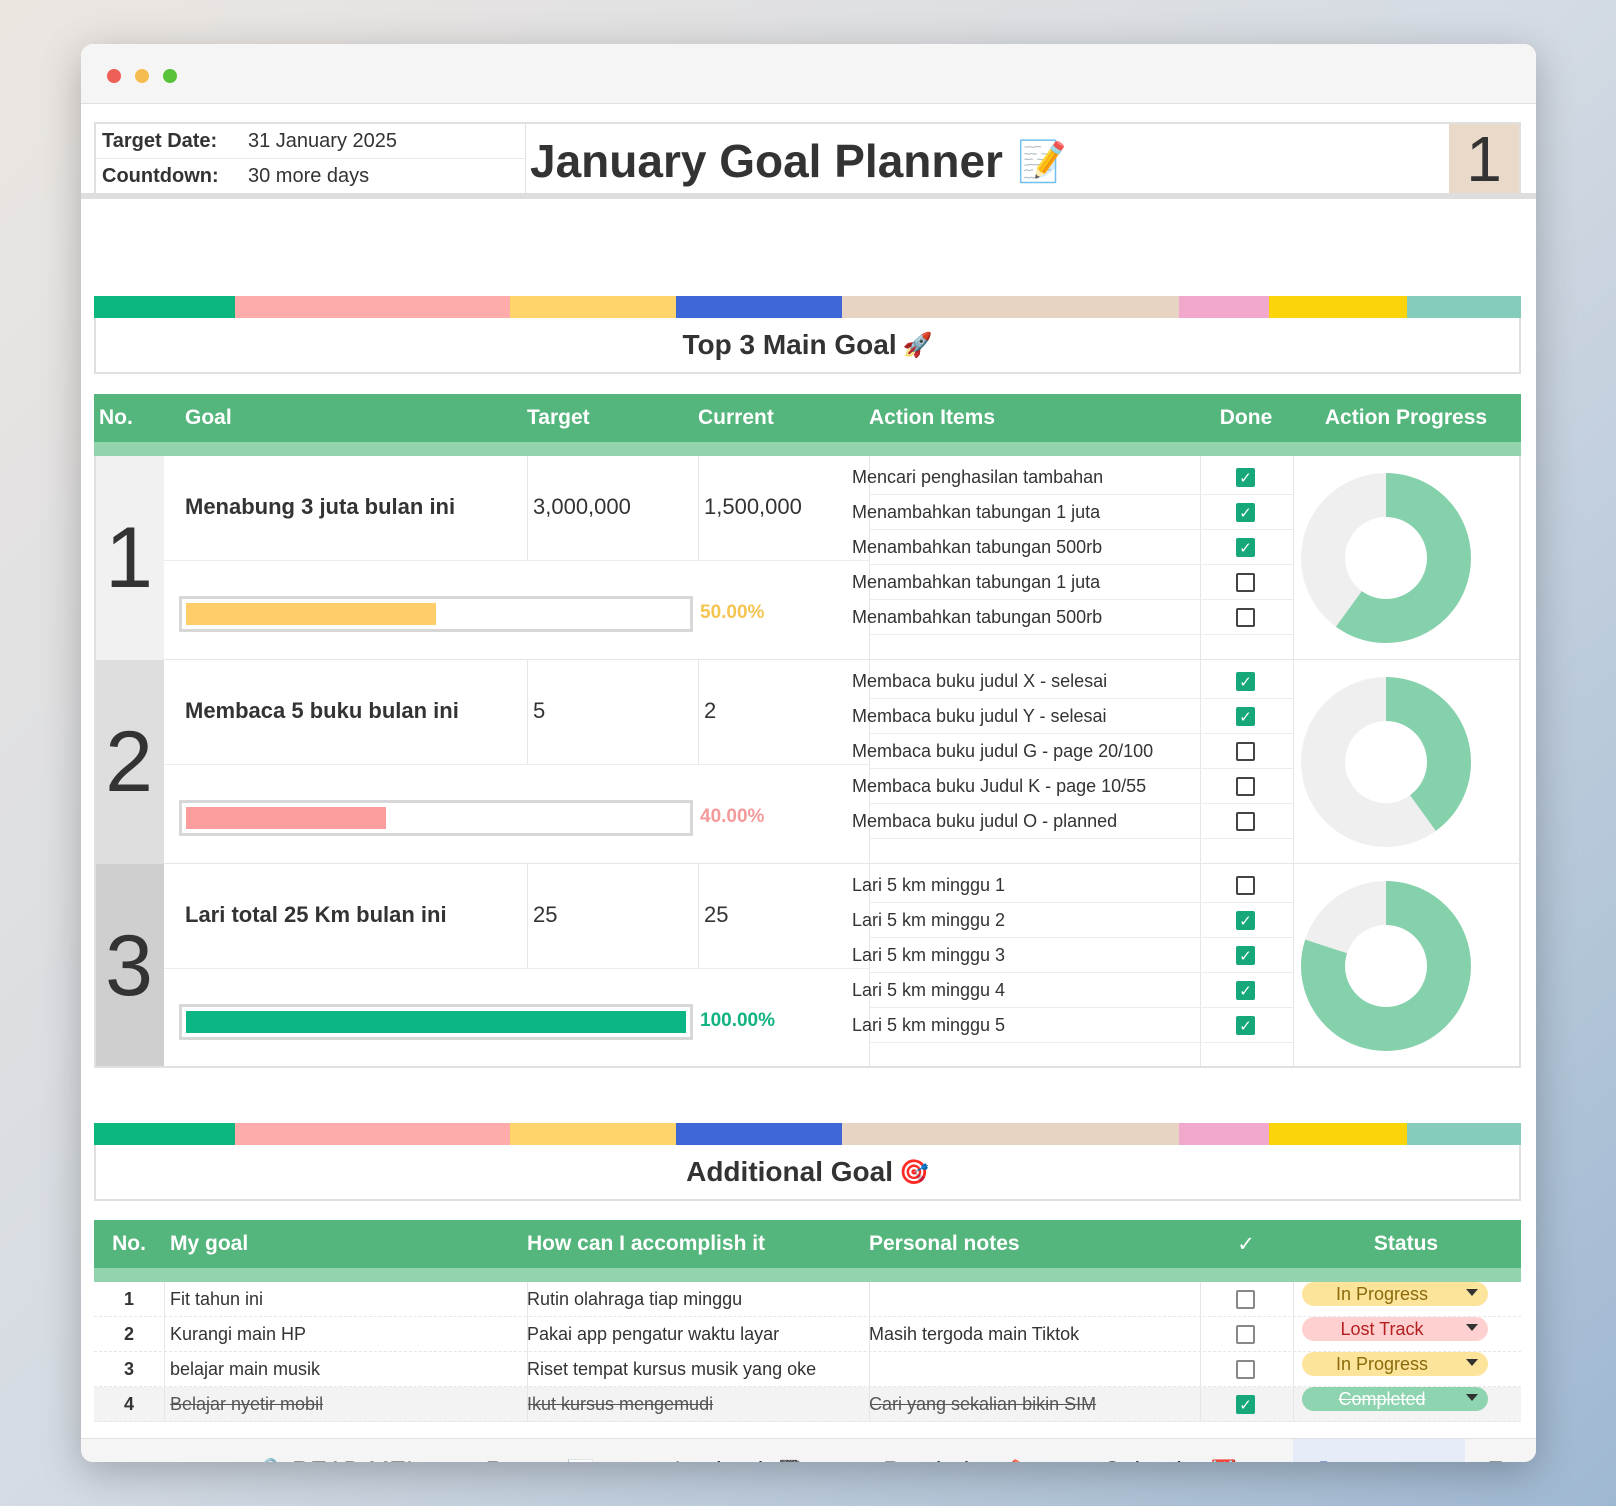 This screenshot has width=1616, height=1506. I want to click on lock-icon: 🔒, so click(270, 1459).